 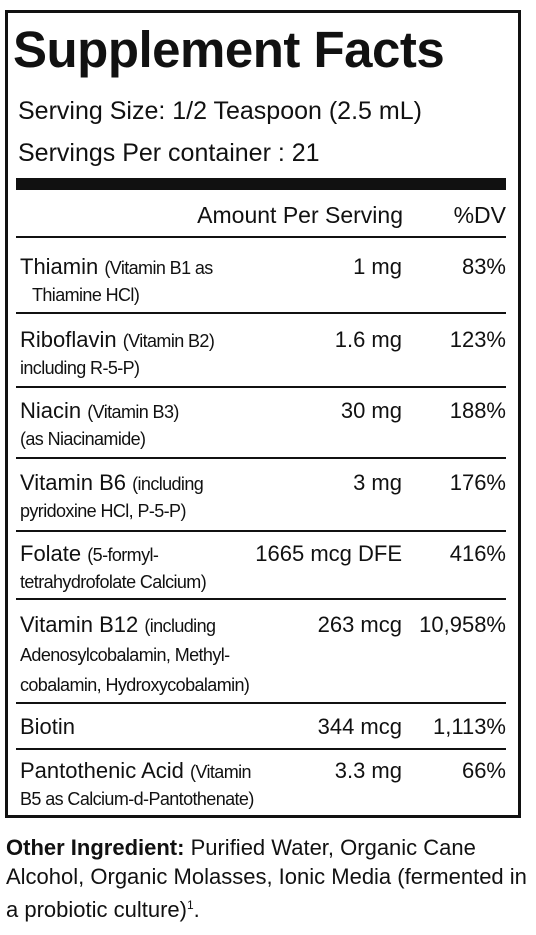 I want to click on nutrient-dv: 1,113%, so click(x=469, y=726).